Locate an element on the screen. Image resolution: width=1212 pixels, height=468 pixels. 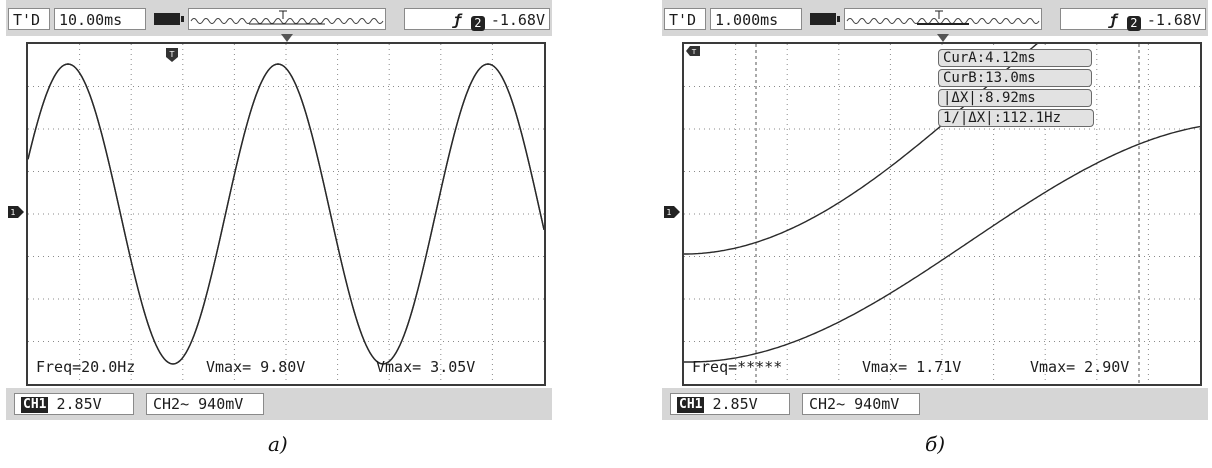
trigger-time-left-marker-icon: T is located at coordinates (693, 51).